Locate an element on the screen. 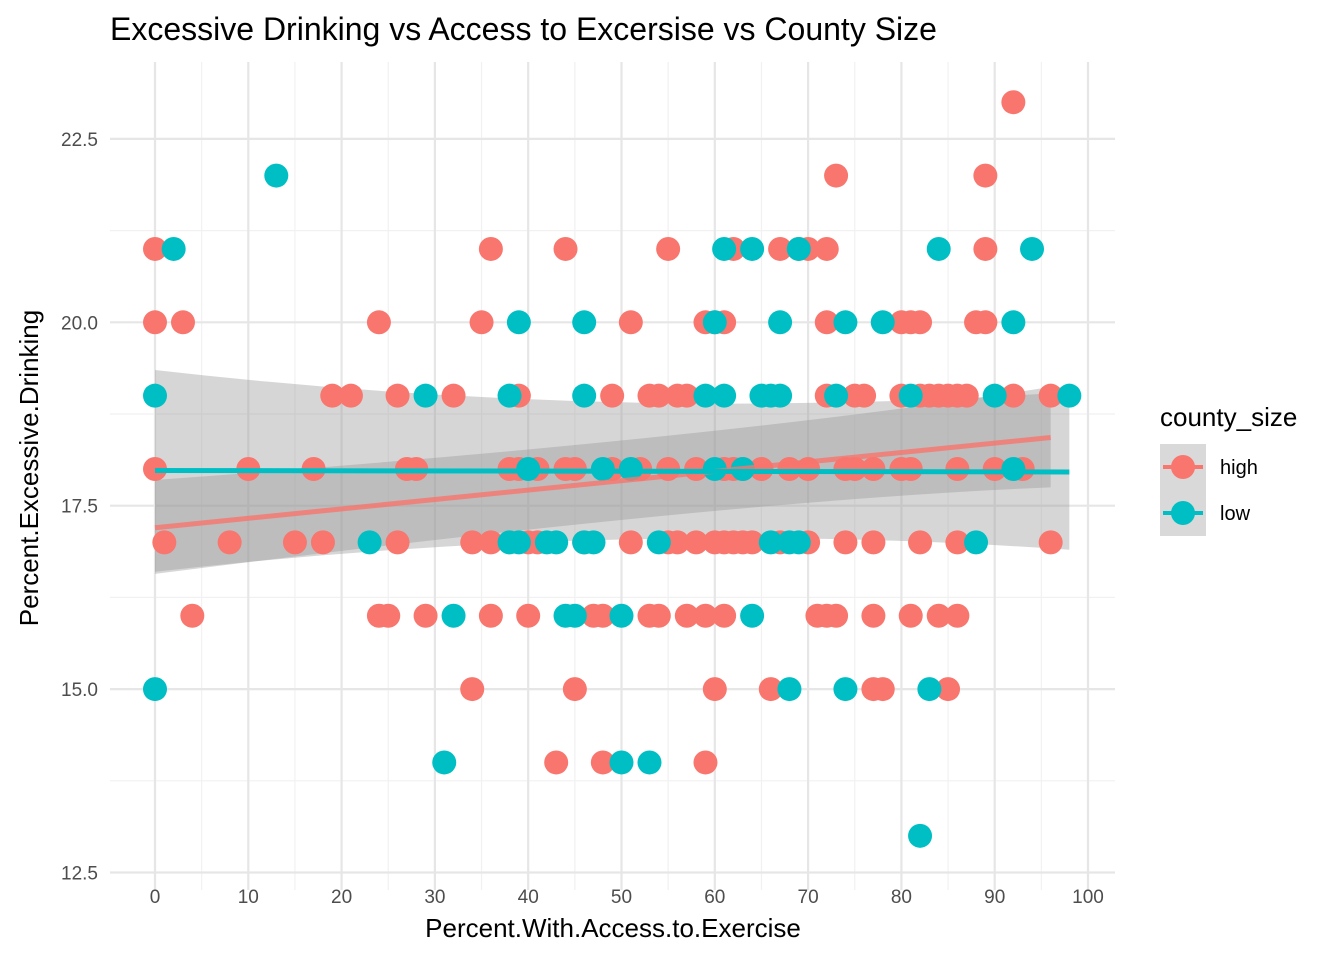  y-tick-label: 22.5 is located at coordinates (79, 140).